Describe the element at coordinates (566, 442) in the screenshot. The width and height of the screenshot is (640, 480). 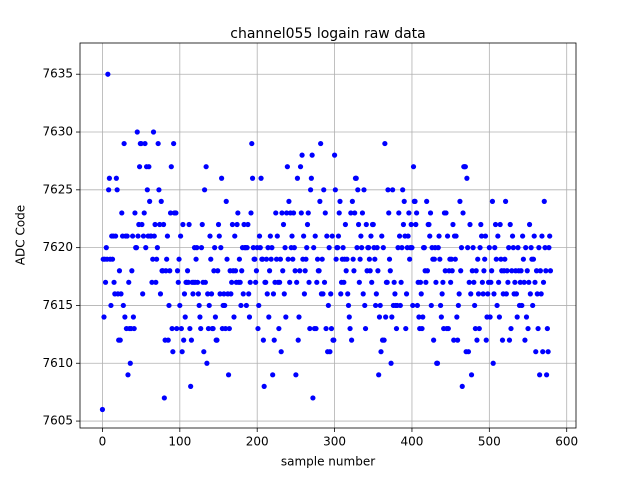
I see `x-tick-label: 600` at that location.